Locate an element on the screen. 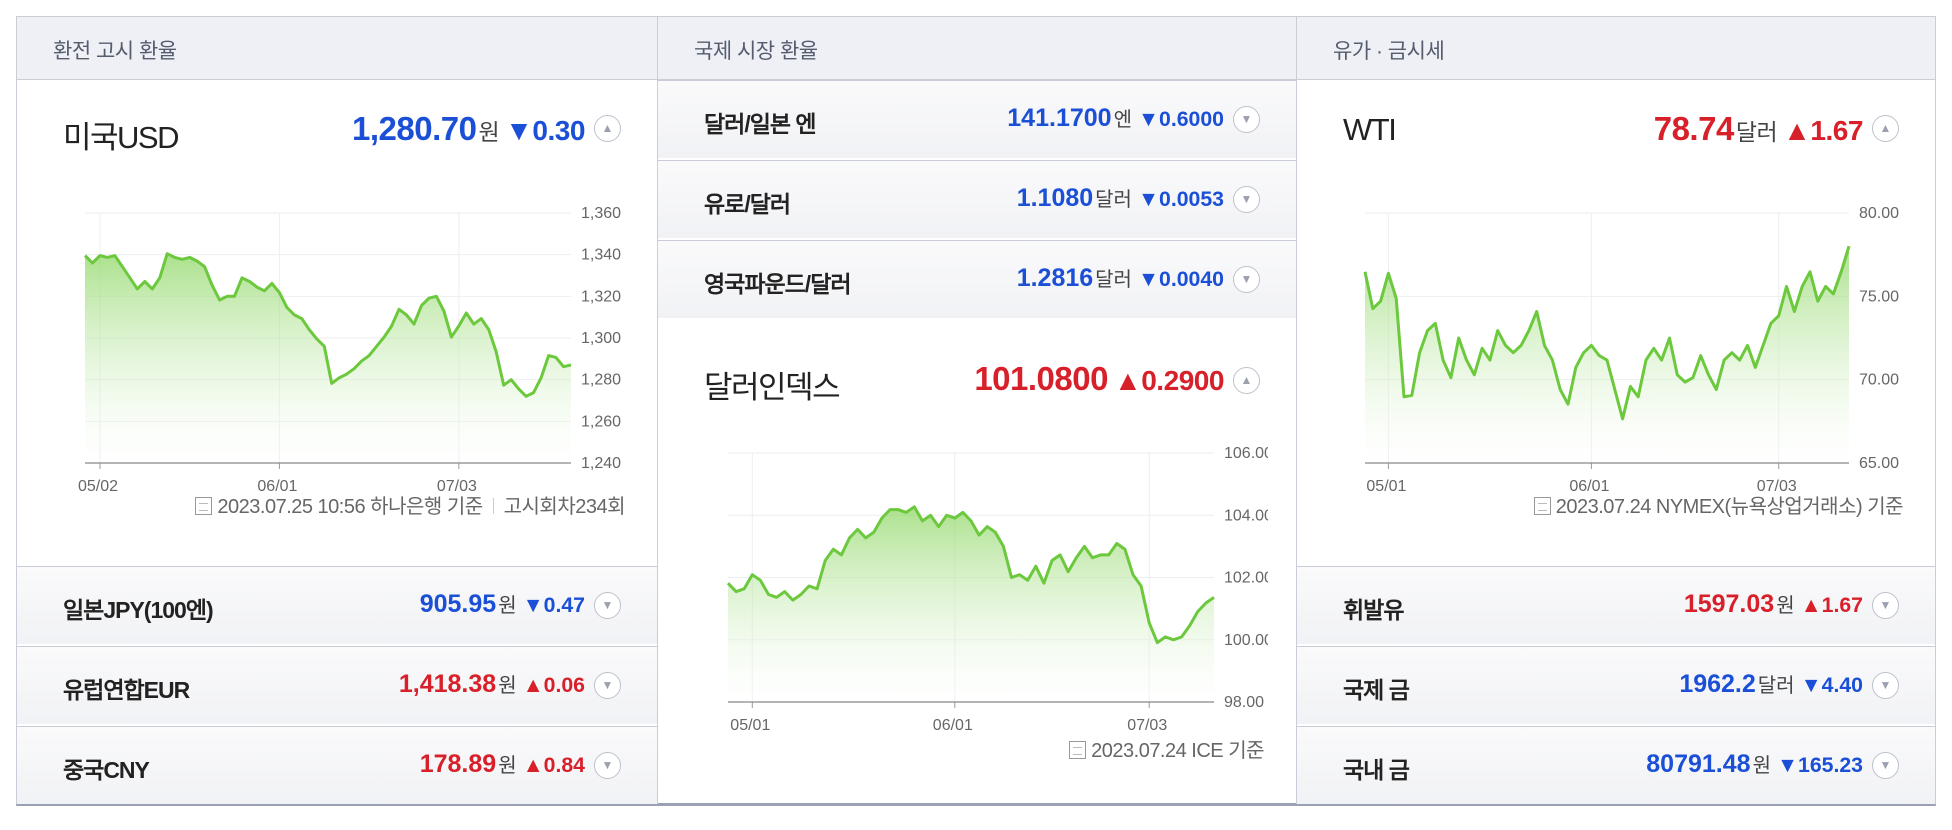 Image resolution: width=1952 pixels, height=830 pixels. rate-row-rate: 1.2816 is located at coordinates (1055, 278).